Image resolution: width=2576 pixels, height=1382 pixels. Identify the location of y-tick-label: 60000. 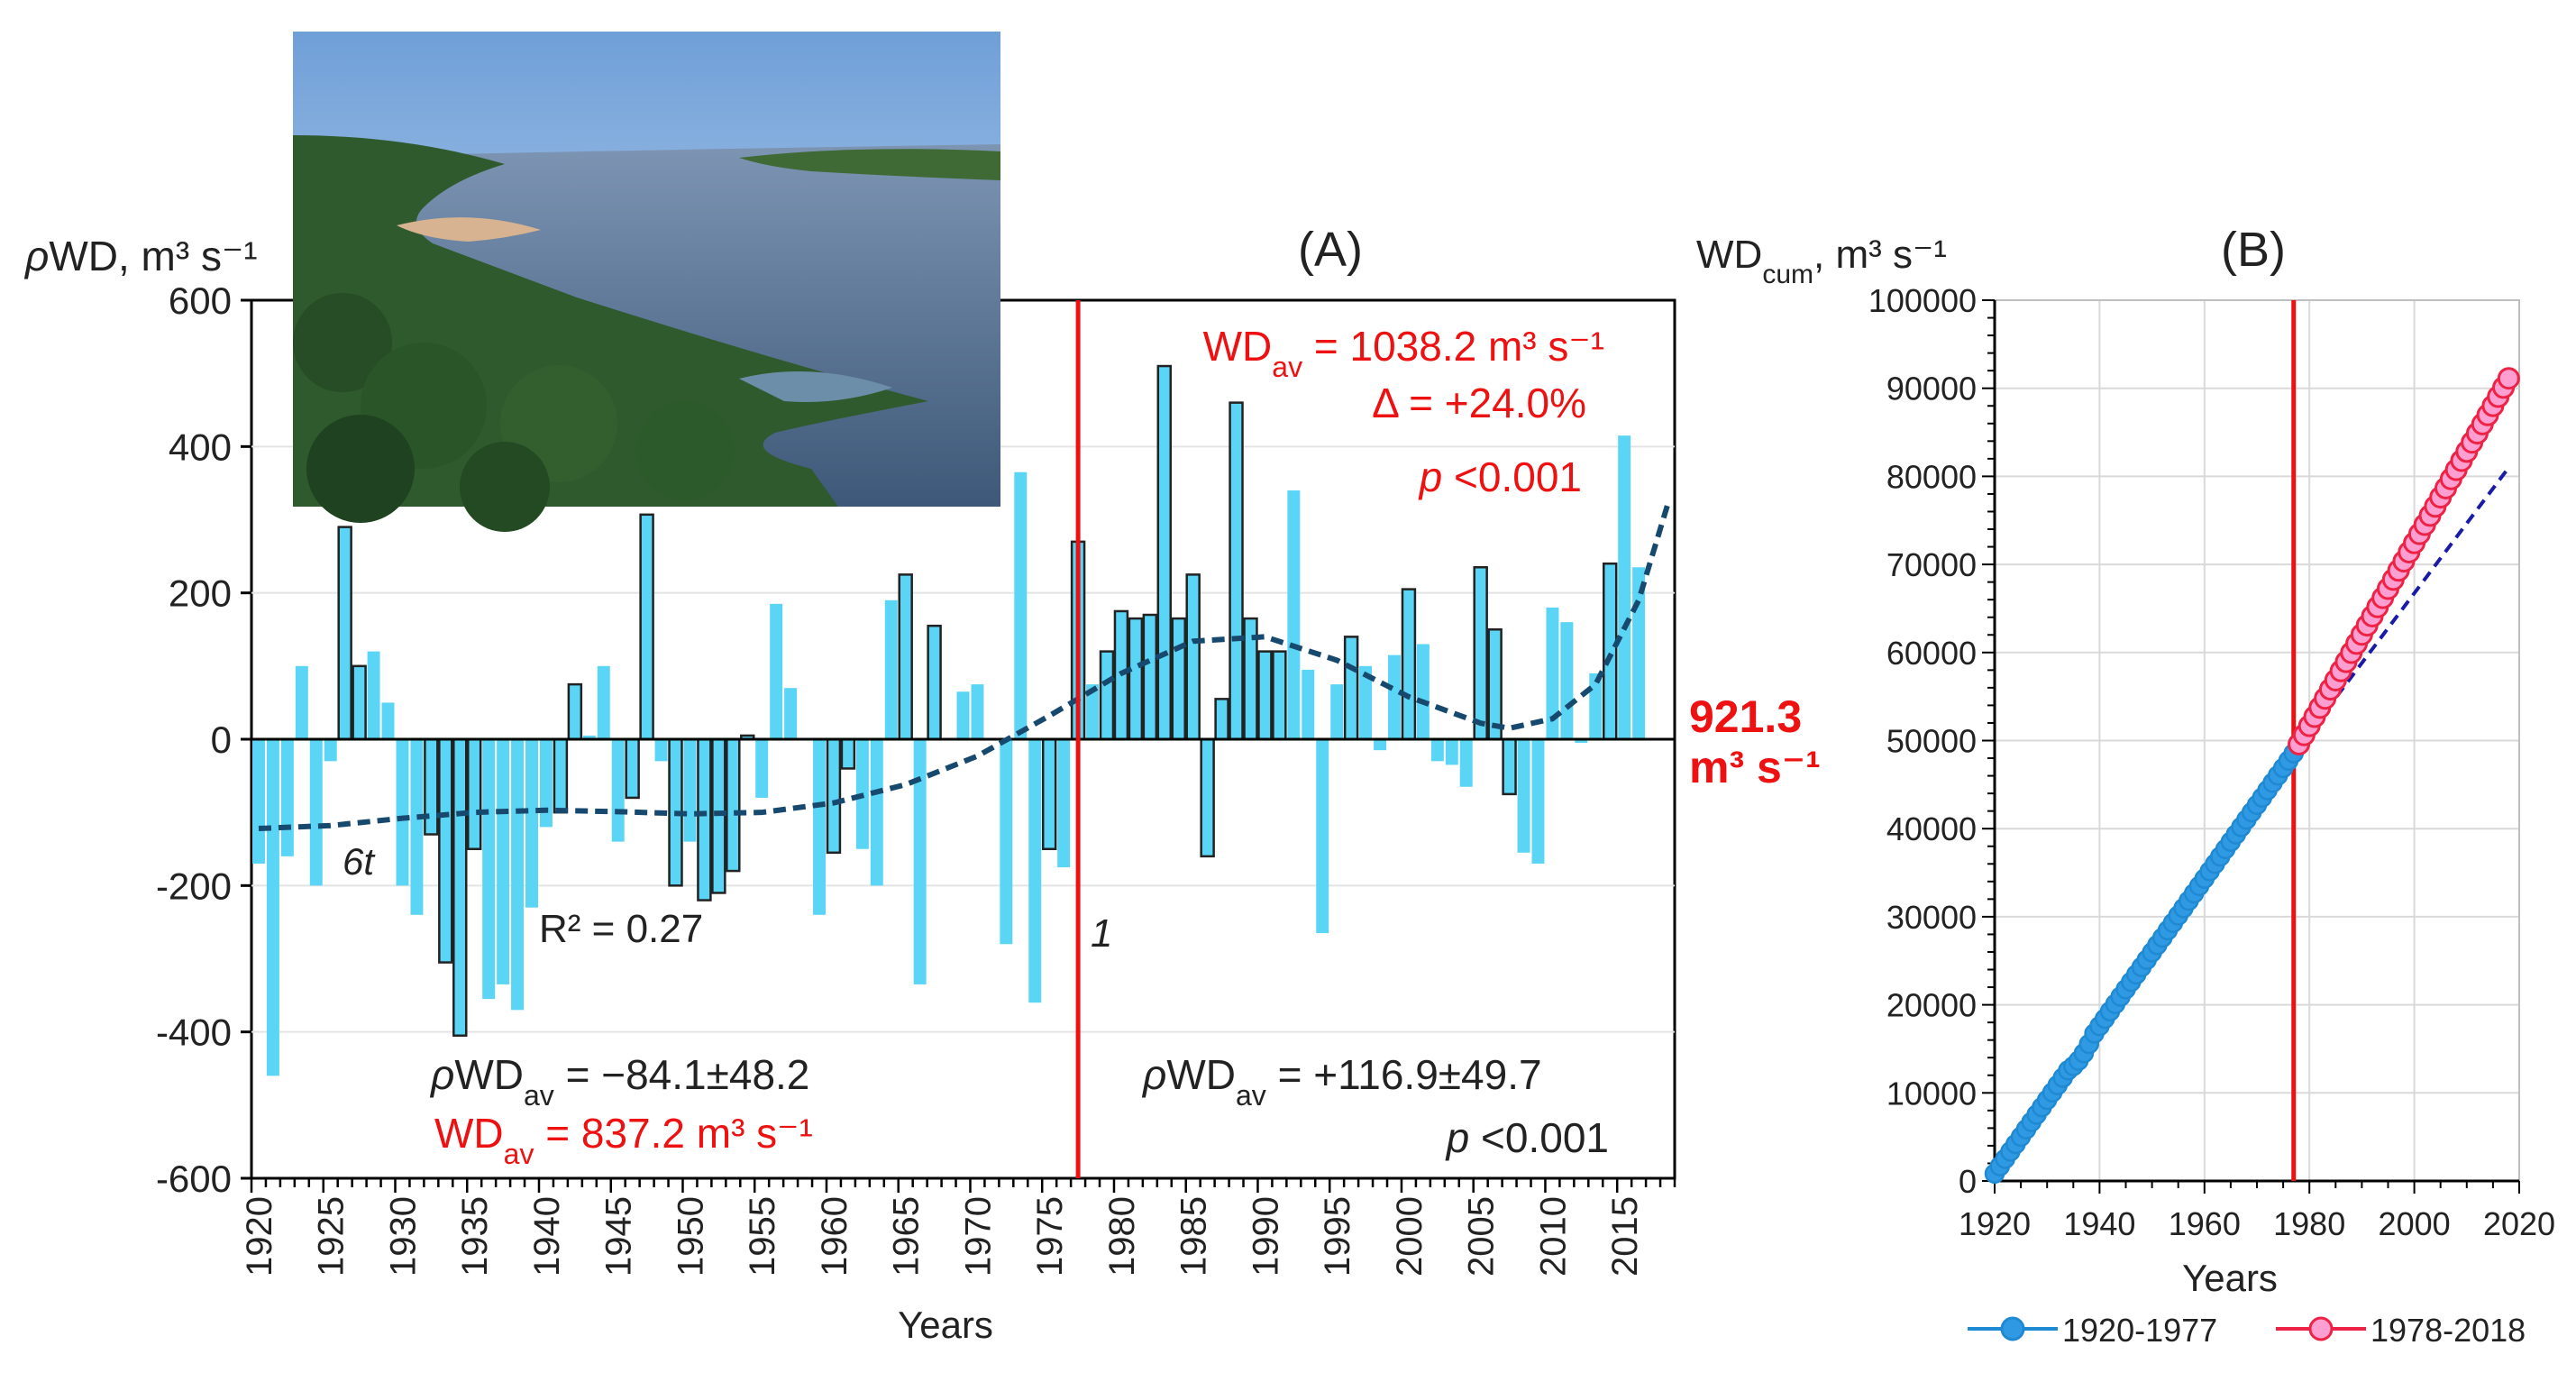
(1931, 653).